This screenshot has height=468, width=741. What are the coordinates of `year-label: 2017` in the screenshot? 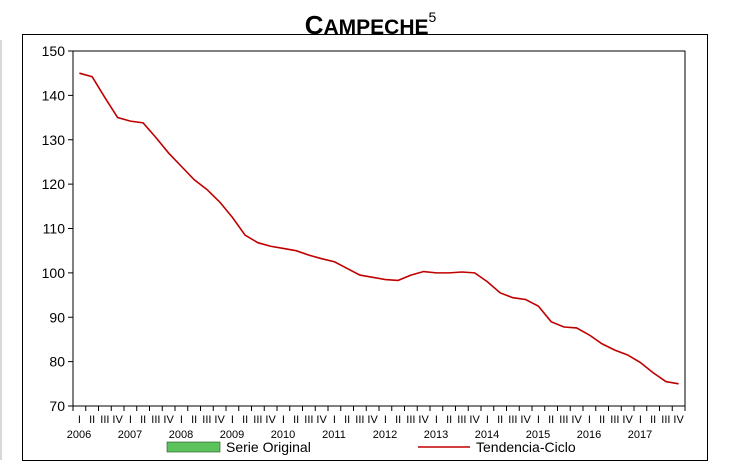 It's located at (640, 435).